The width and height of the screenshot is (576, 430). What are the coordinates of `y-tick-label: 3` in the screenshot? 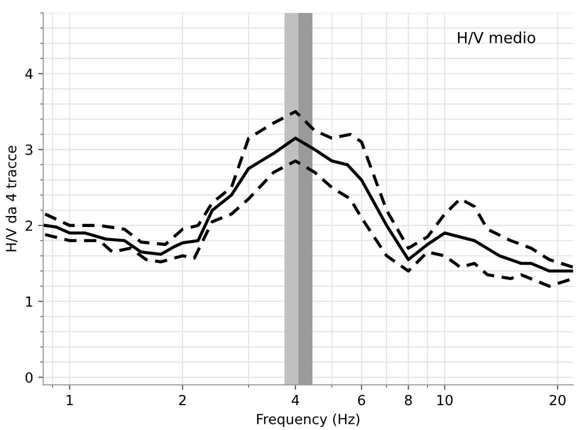 It's located at (29, 150).